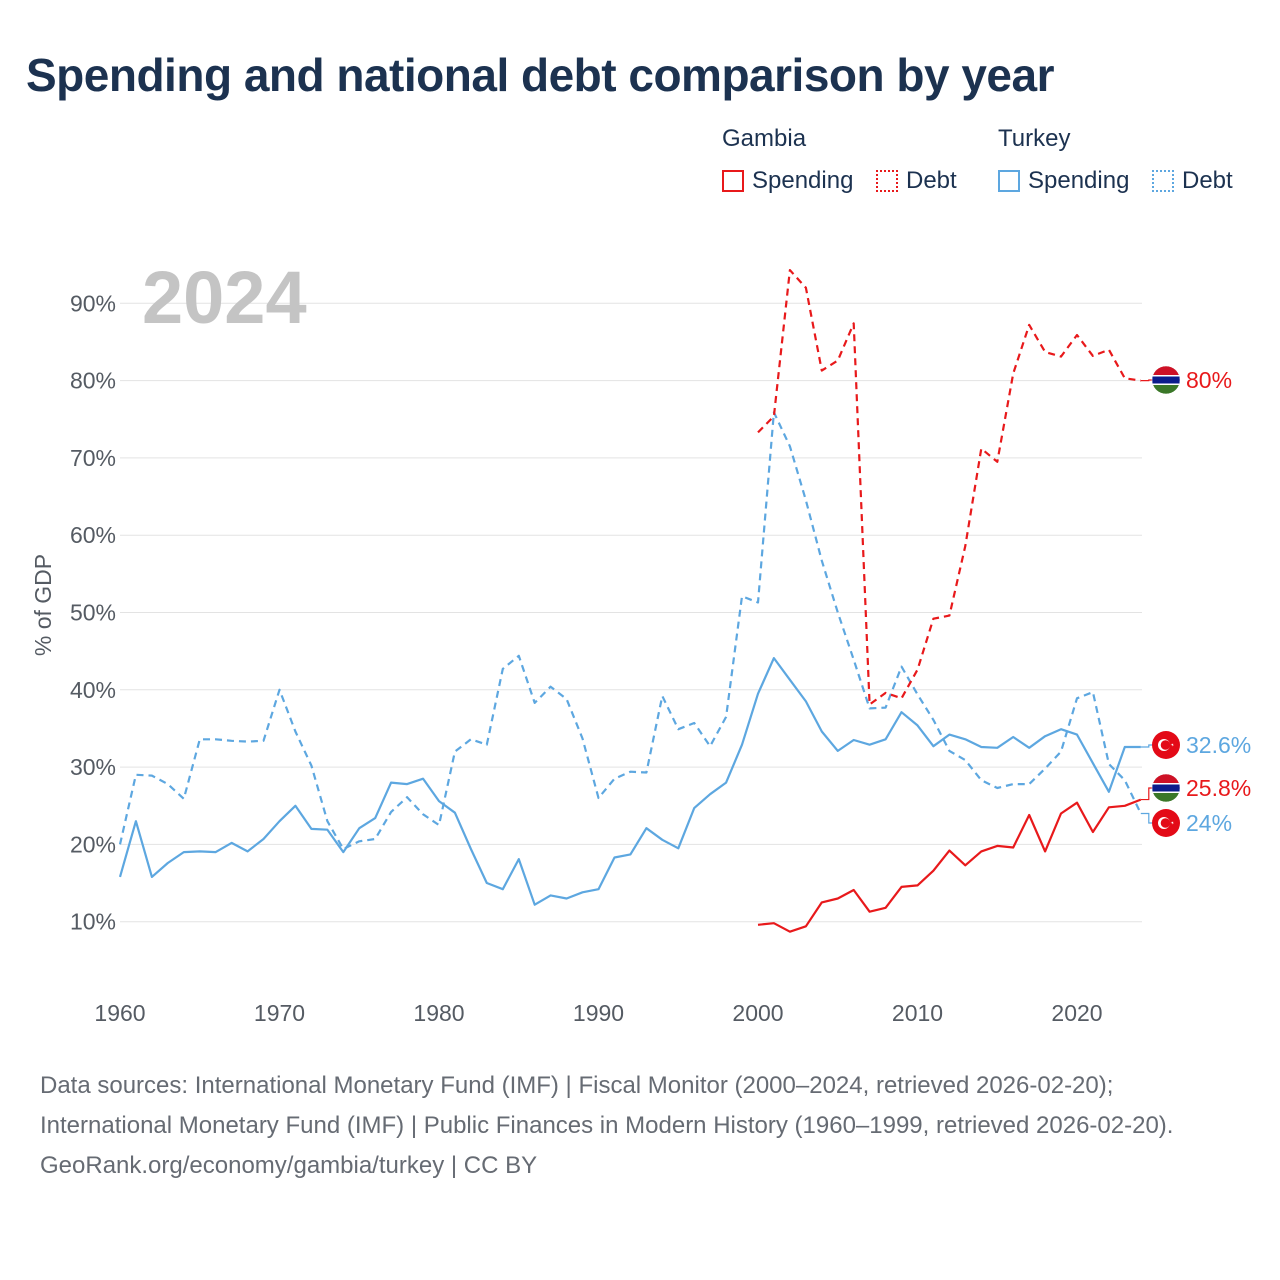 This screenshot has width=1280, height=1280. I want to click on y-tick-label: 90%, so click(93, 303).